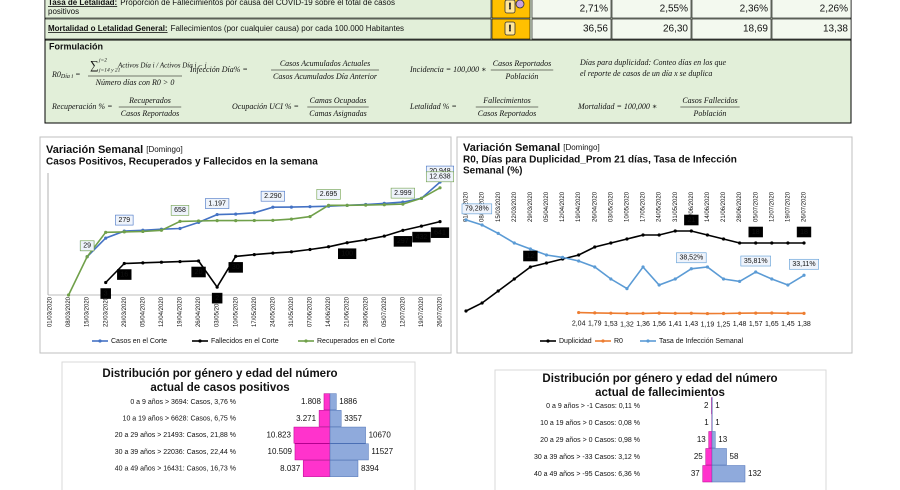  Describe the element at coordinates (263, 219) in the screenshot. I see `series-line` at that location.